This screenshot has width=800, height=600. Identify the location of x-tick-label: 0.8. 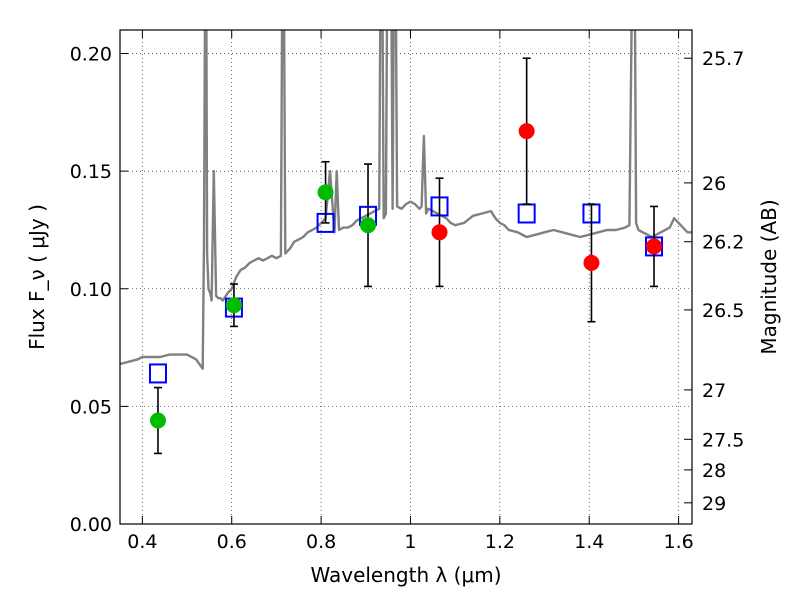
(321, 542).